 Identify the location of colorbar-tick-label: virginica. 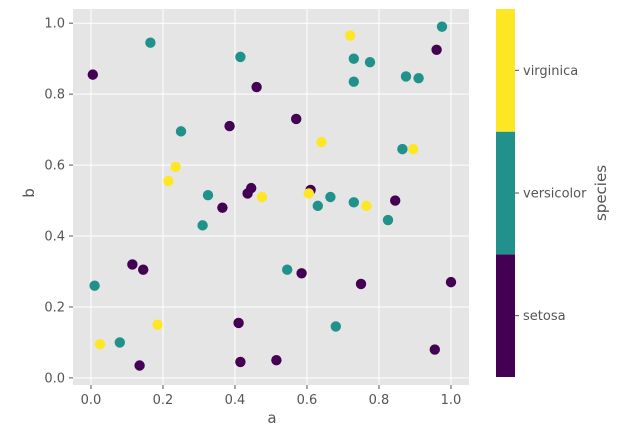
(550, 71).